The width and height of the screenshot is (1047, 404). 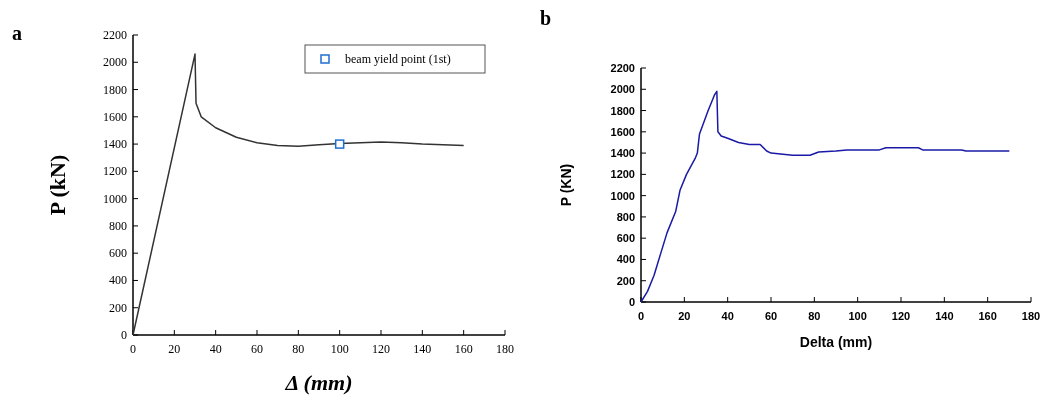 I want to click on y-axis-title: P (KN), so click(x=566, y=185).